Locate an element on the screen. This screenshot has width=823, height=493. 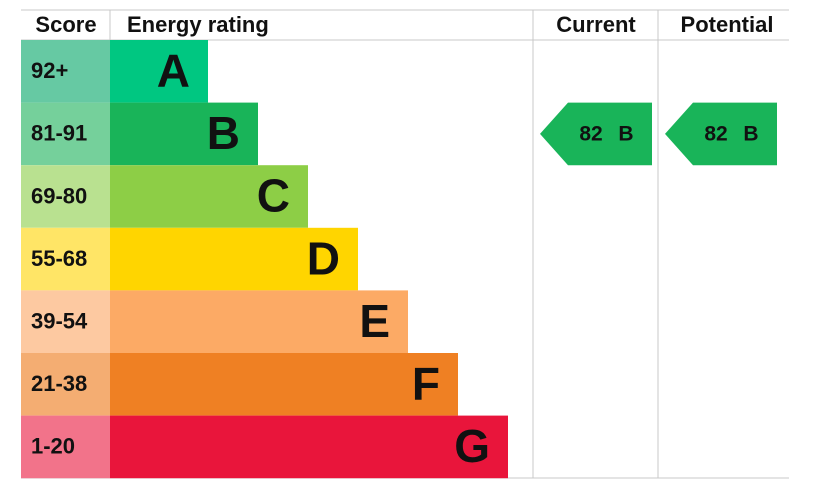
score-label: 92+ is located at coordinates (49, 70).